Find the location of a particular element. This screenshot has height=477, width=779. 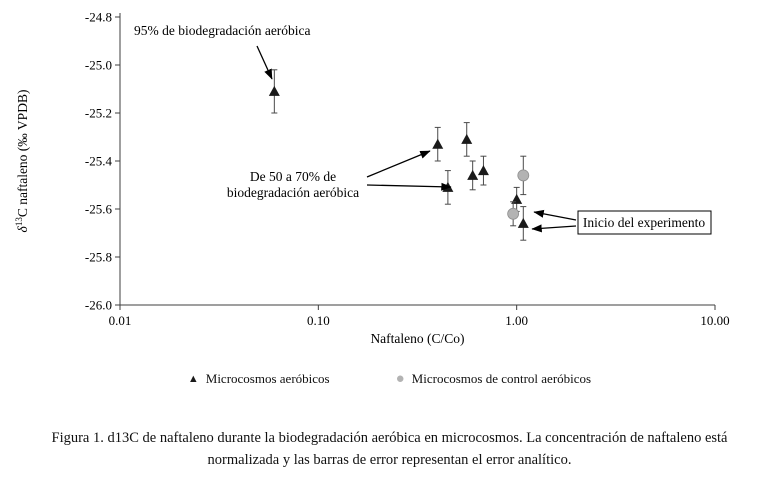

y-tick-label: -25.0 is located at coordinates (98, 65).